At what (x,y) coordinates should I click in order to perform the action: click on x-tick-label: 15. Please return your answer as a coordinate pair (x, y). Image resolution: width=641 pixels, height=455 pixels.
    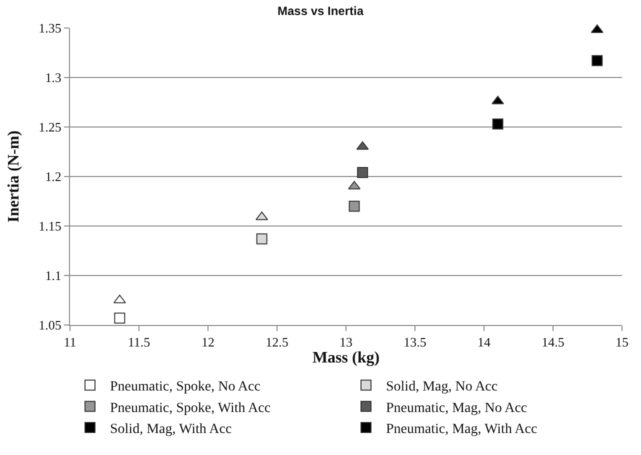
    Looking at the image, I should click on (622, 342).